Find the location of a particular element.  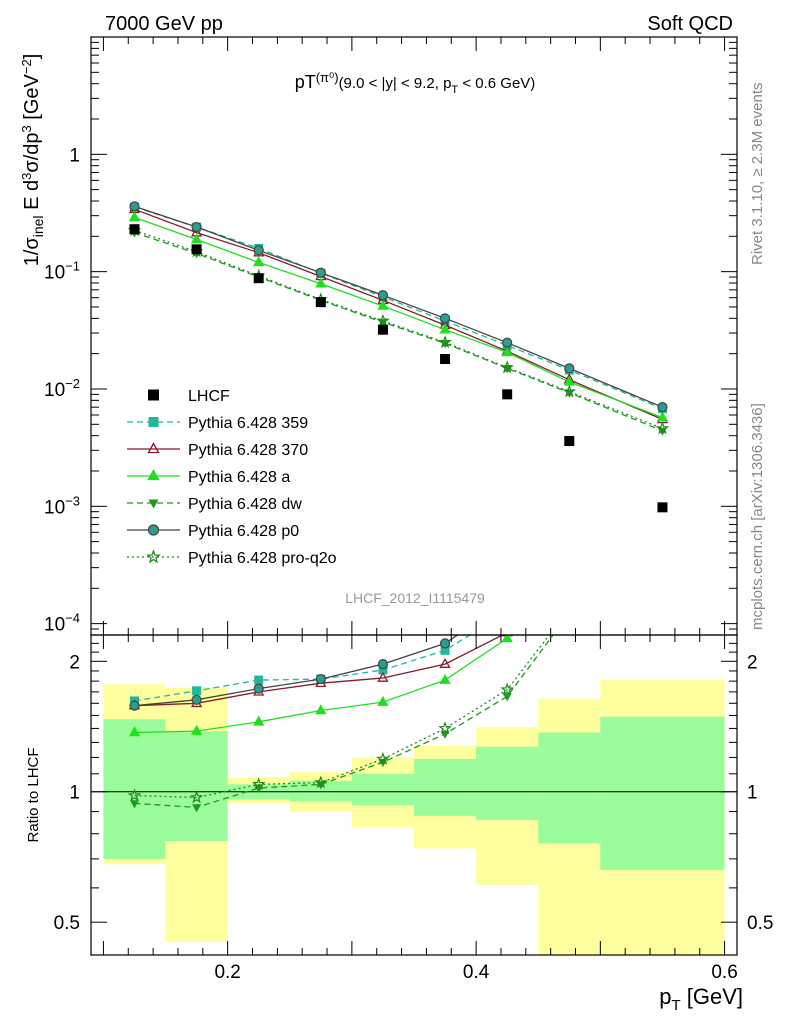

y-tick-label-0: 1 is located at coordinates (74, 155).